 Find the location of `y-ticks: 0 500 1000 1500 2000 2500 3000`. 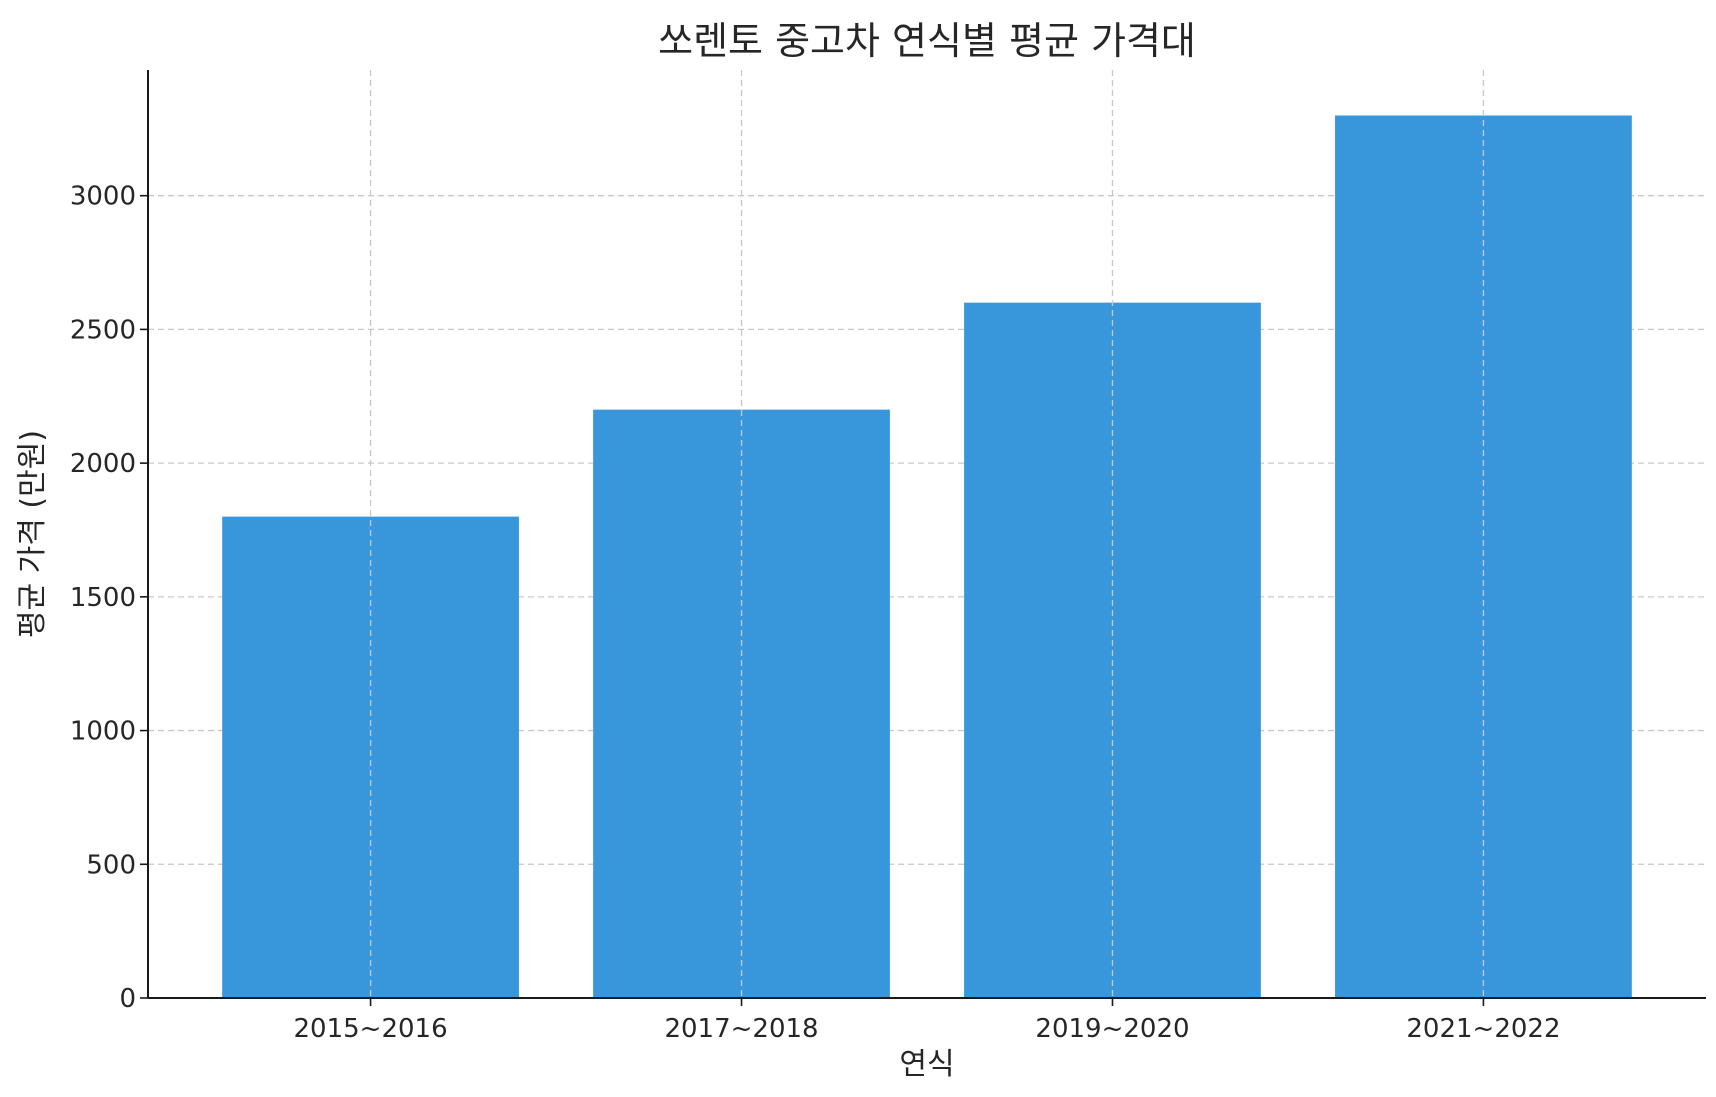

y-ticks: 0 500 1000 1500 2000 2500 3000 is located at coordinates (109, 598).